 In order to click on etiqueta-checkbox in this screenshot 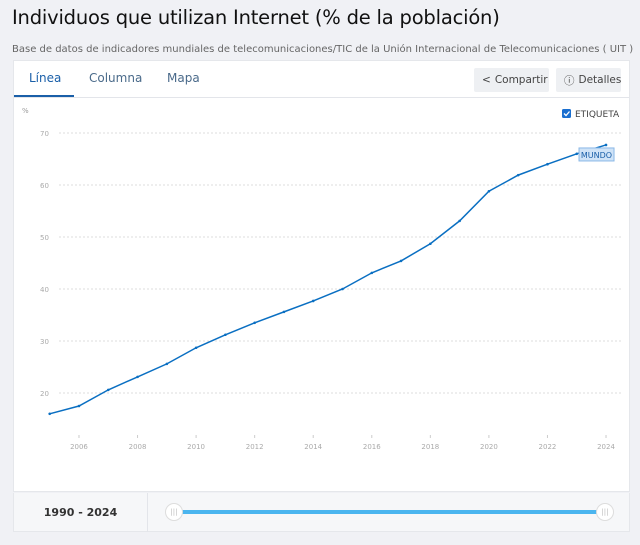, I will do `click(566, 113)`.